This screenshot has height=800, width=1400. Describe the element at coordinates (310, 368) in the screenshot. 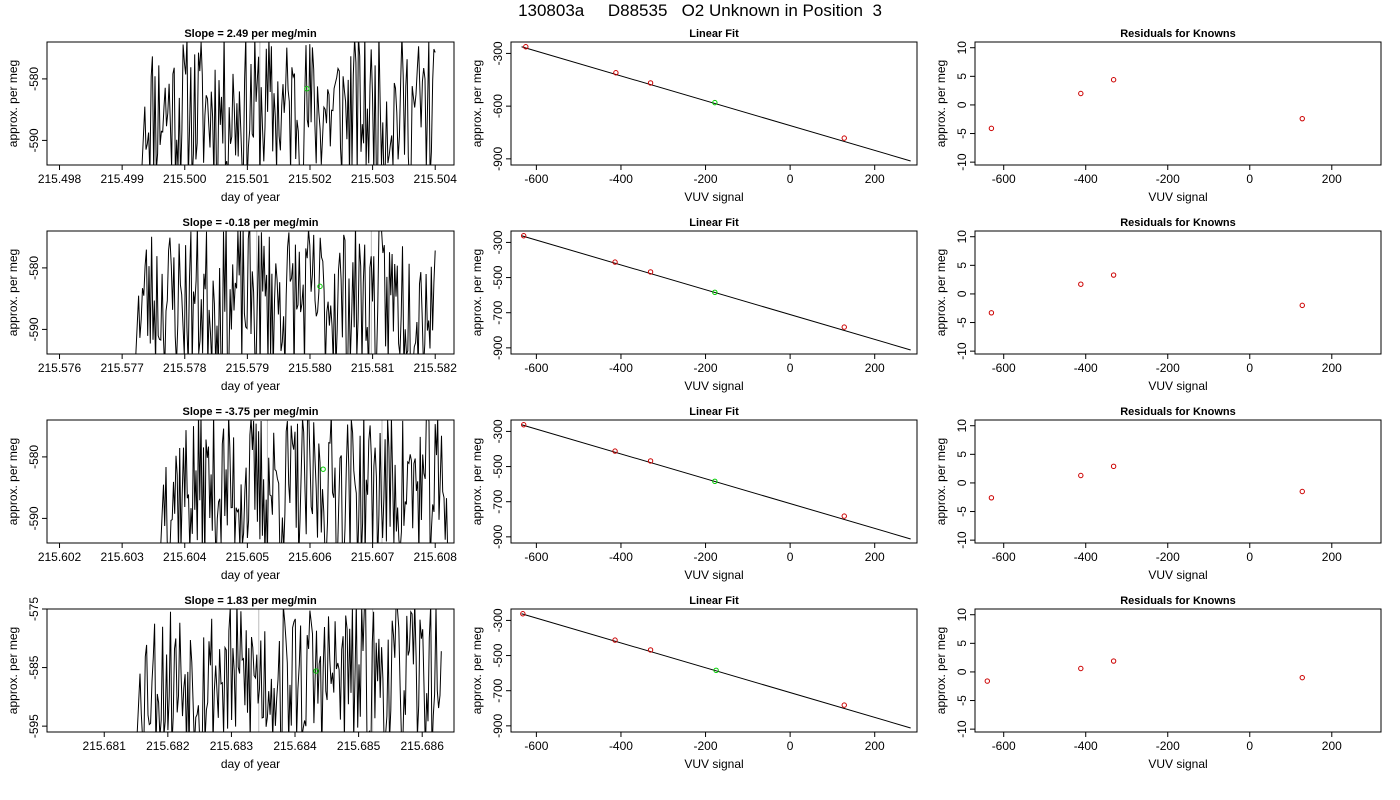

I see `x-tick-label: 215.580` at that location.